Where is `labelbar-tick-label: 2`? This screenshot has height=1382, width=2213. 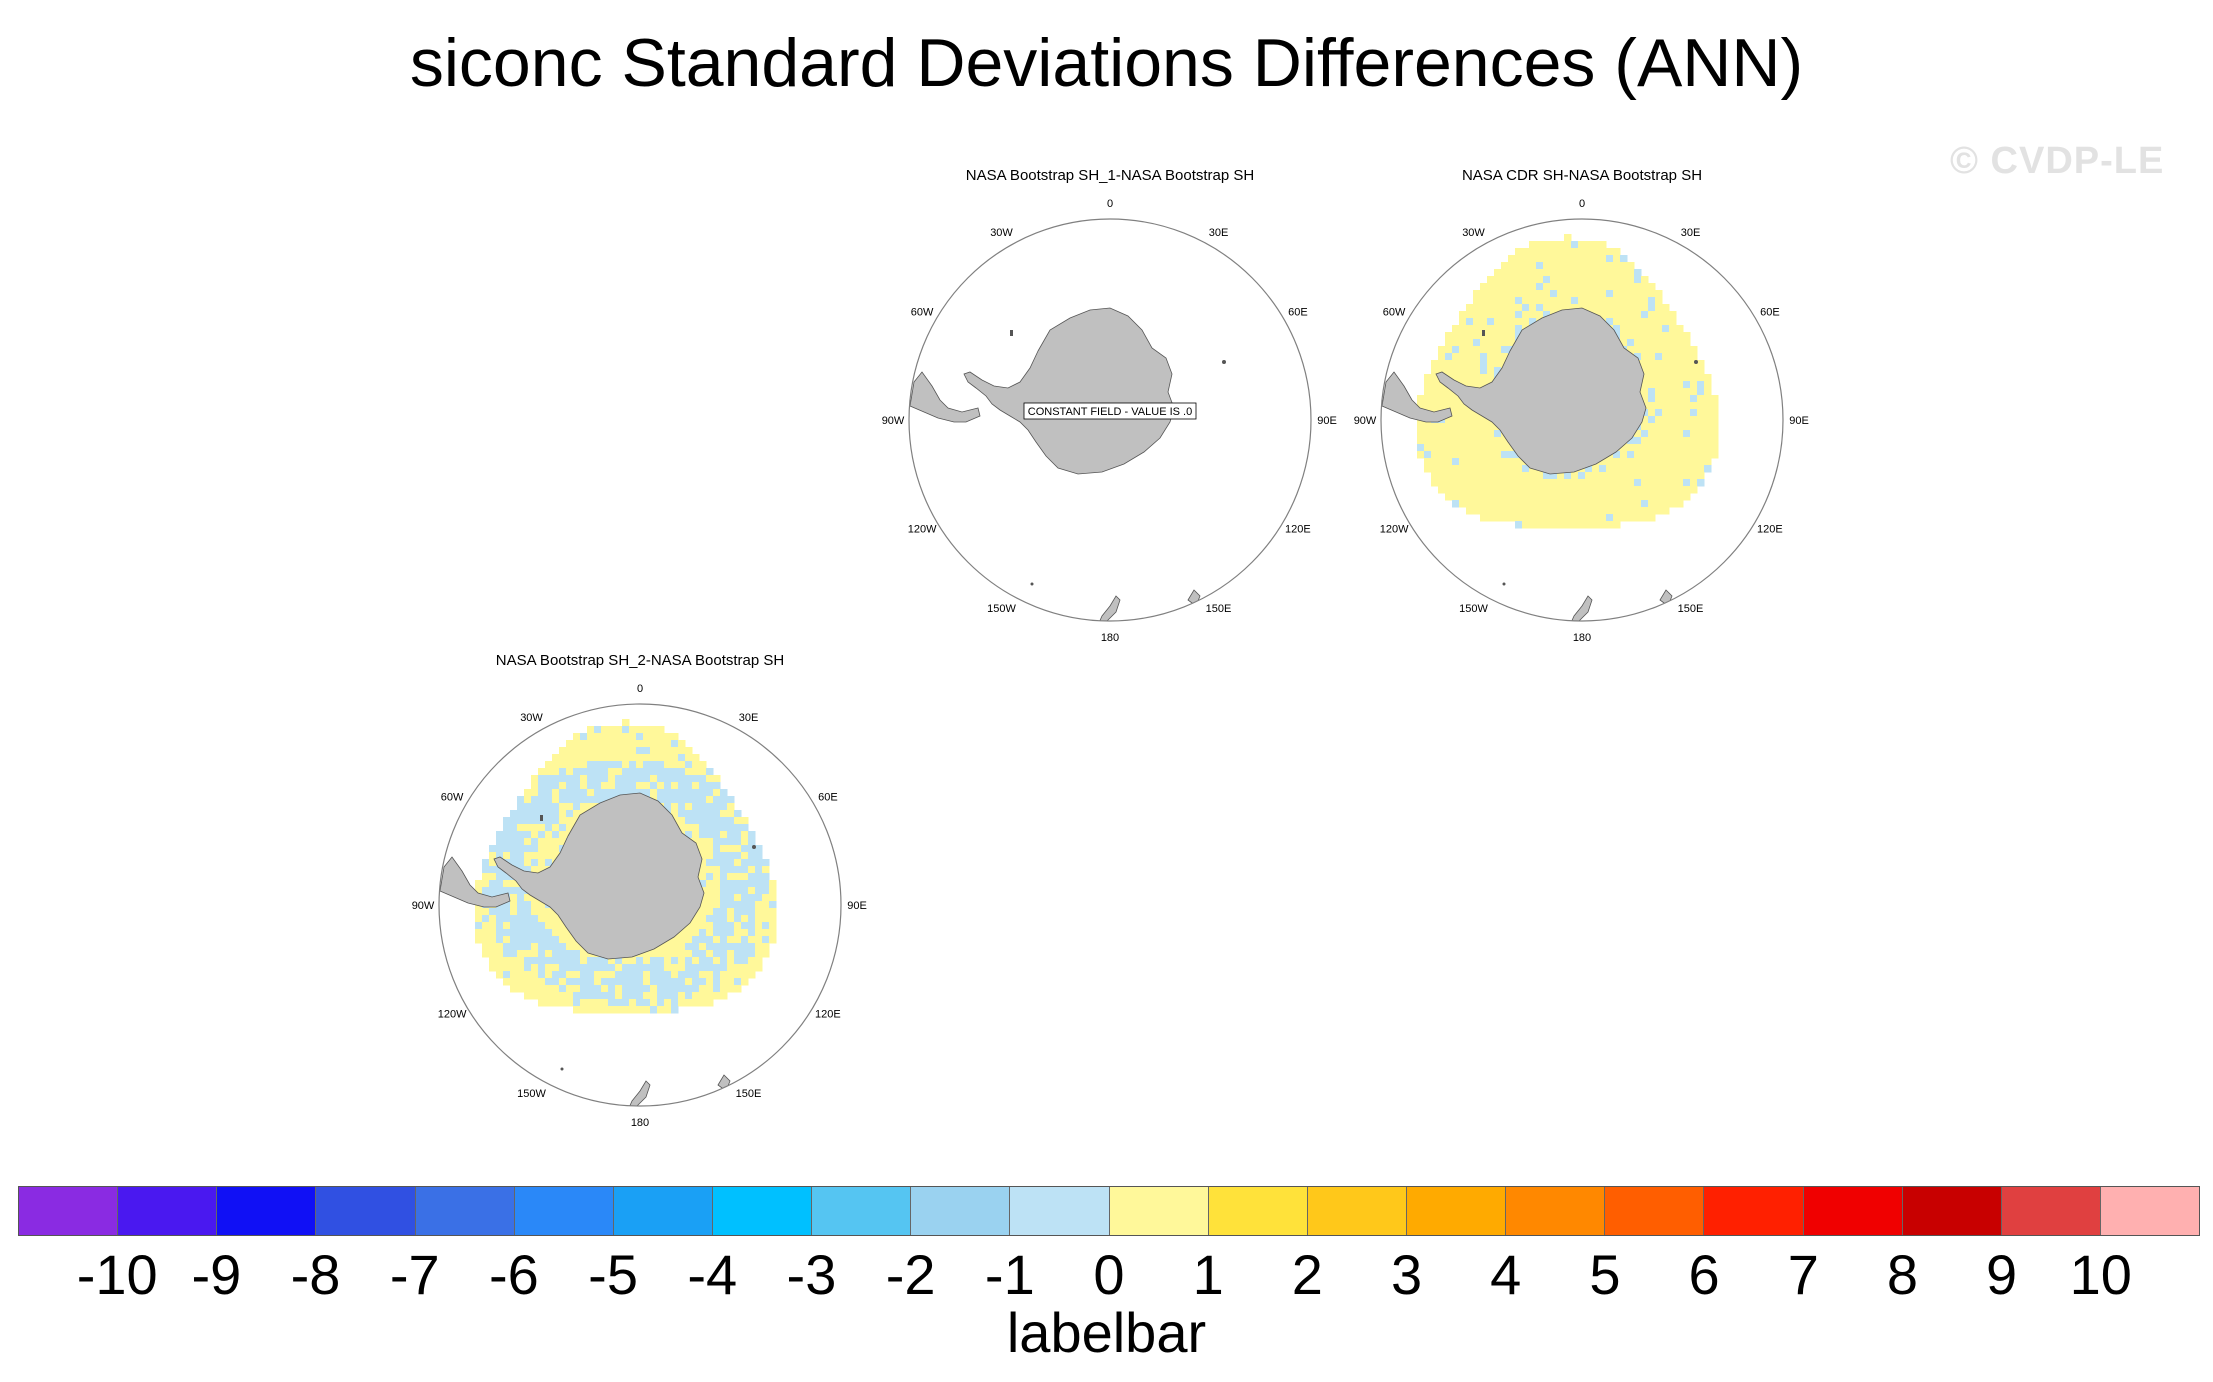
labelbar-tick-label: 2 is located at coordinates (1307, 1274).